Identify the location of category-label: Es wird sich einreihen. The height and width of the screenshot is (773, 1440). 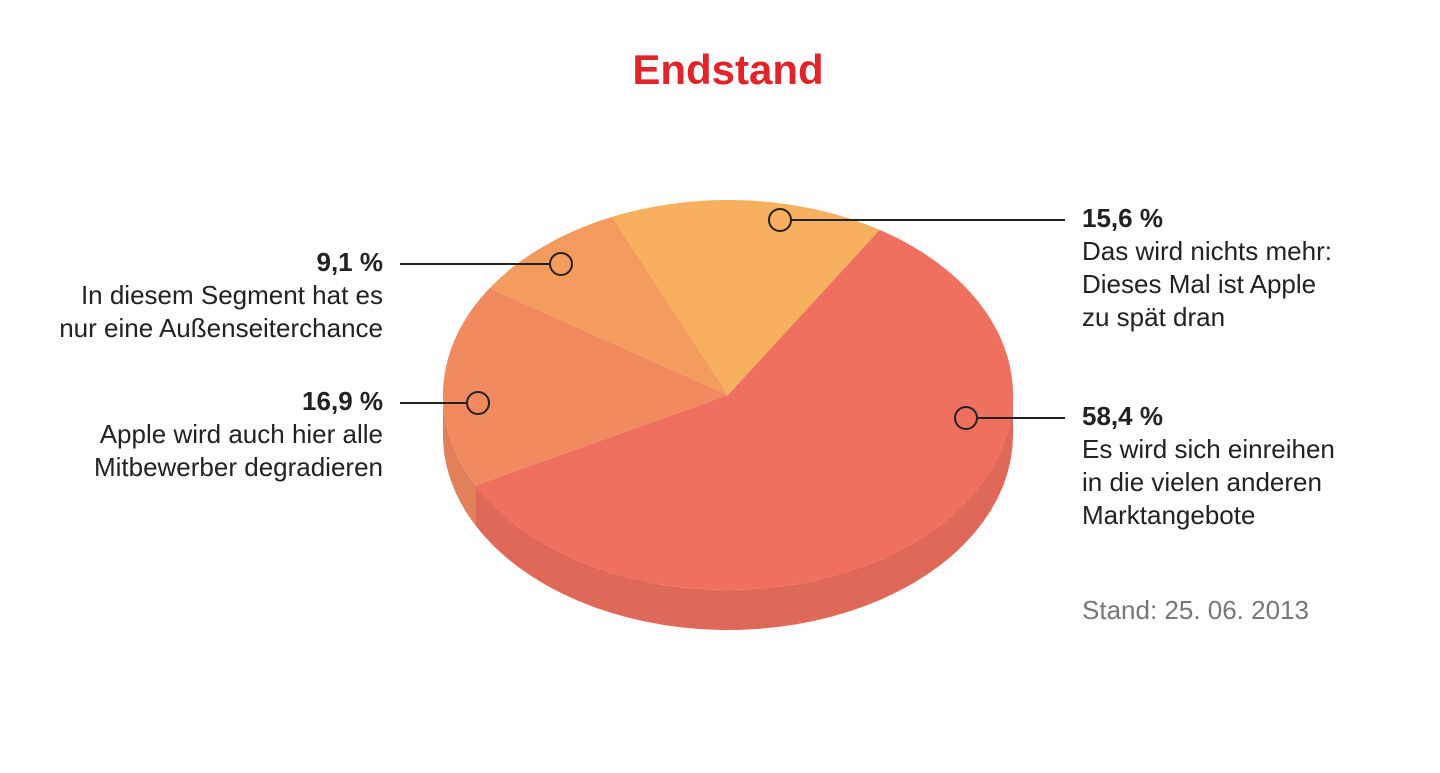
(1208, 449).